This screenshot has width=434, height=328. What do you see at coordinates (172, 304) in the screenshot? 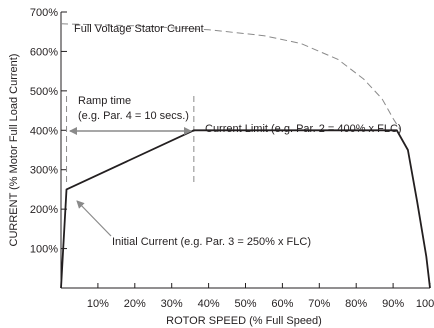
I see `x-tick-label: 30%` at bounding box center [172, 304].